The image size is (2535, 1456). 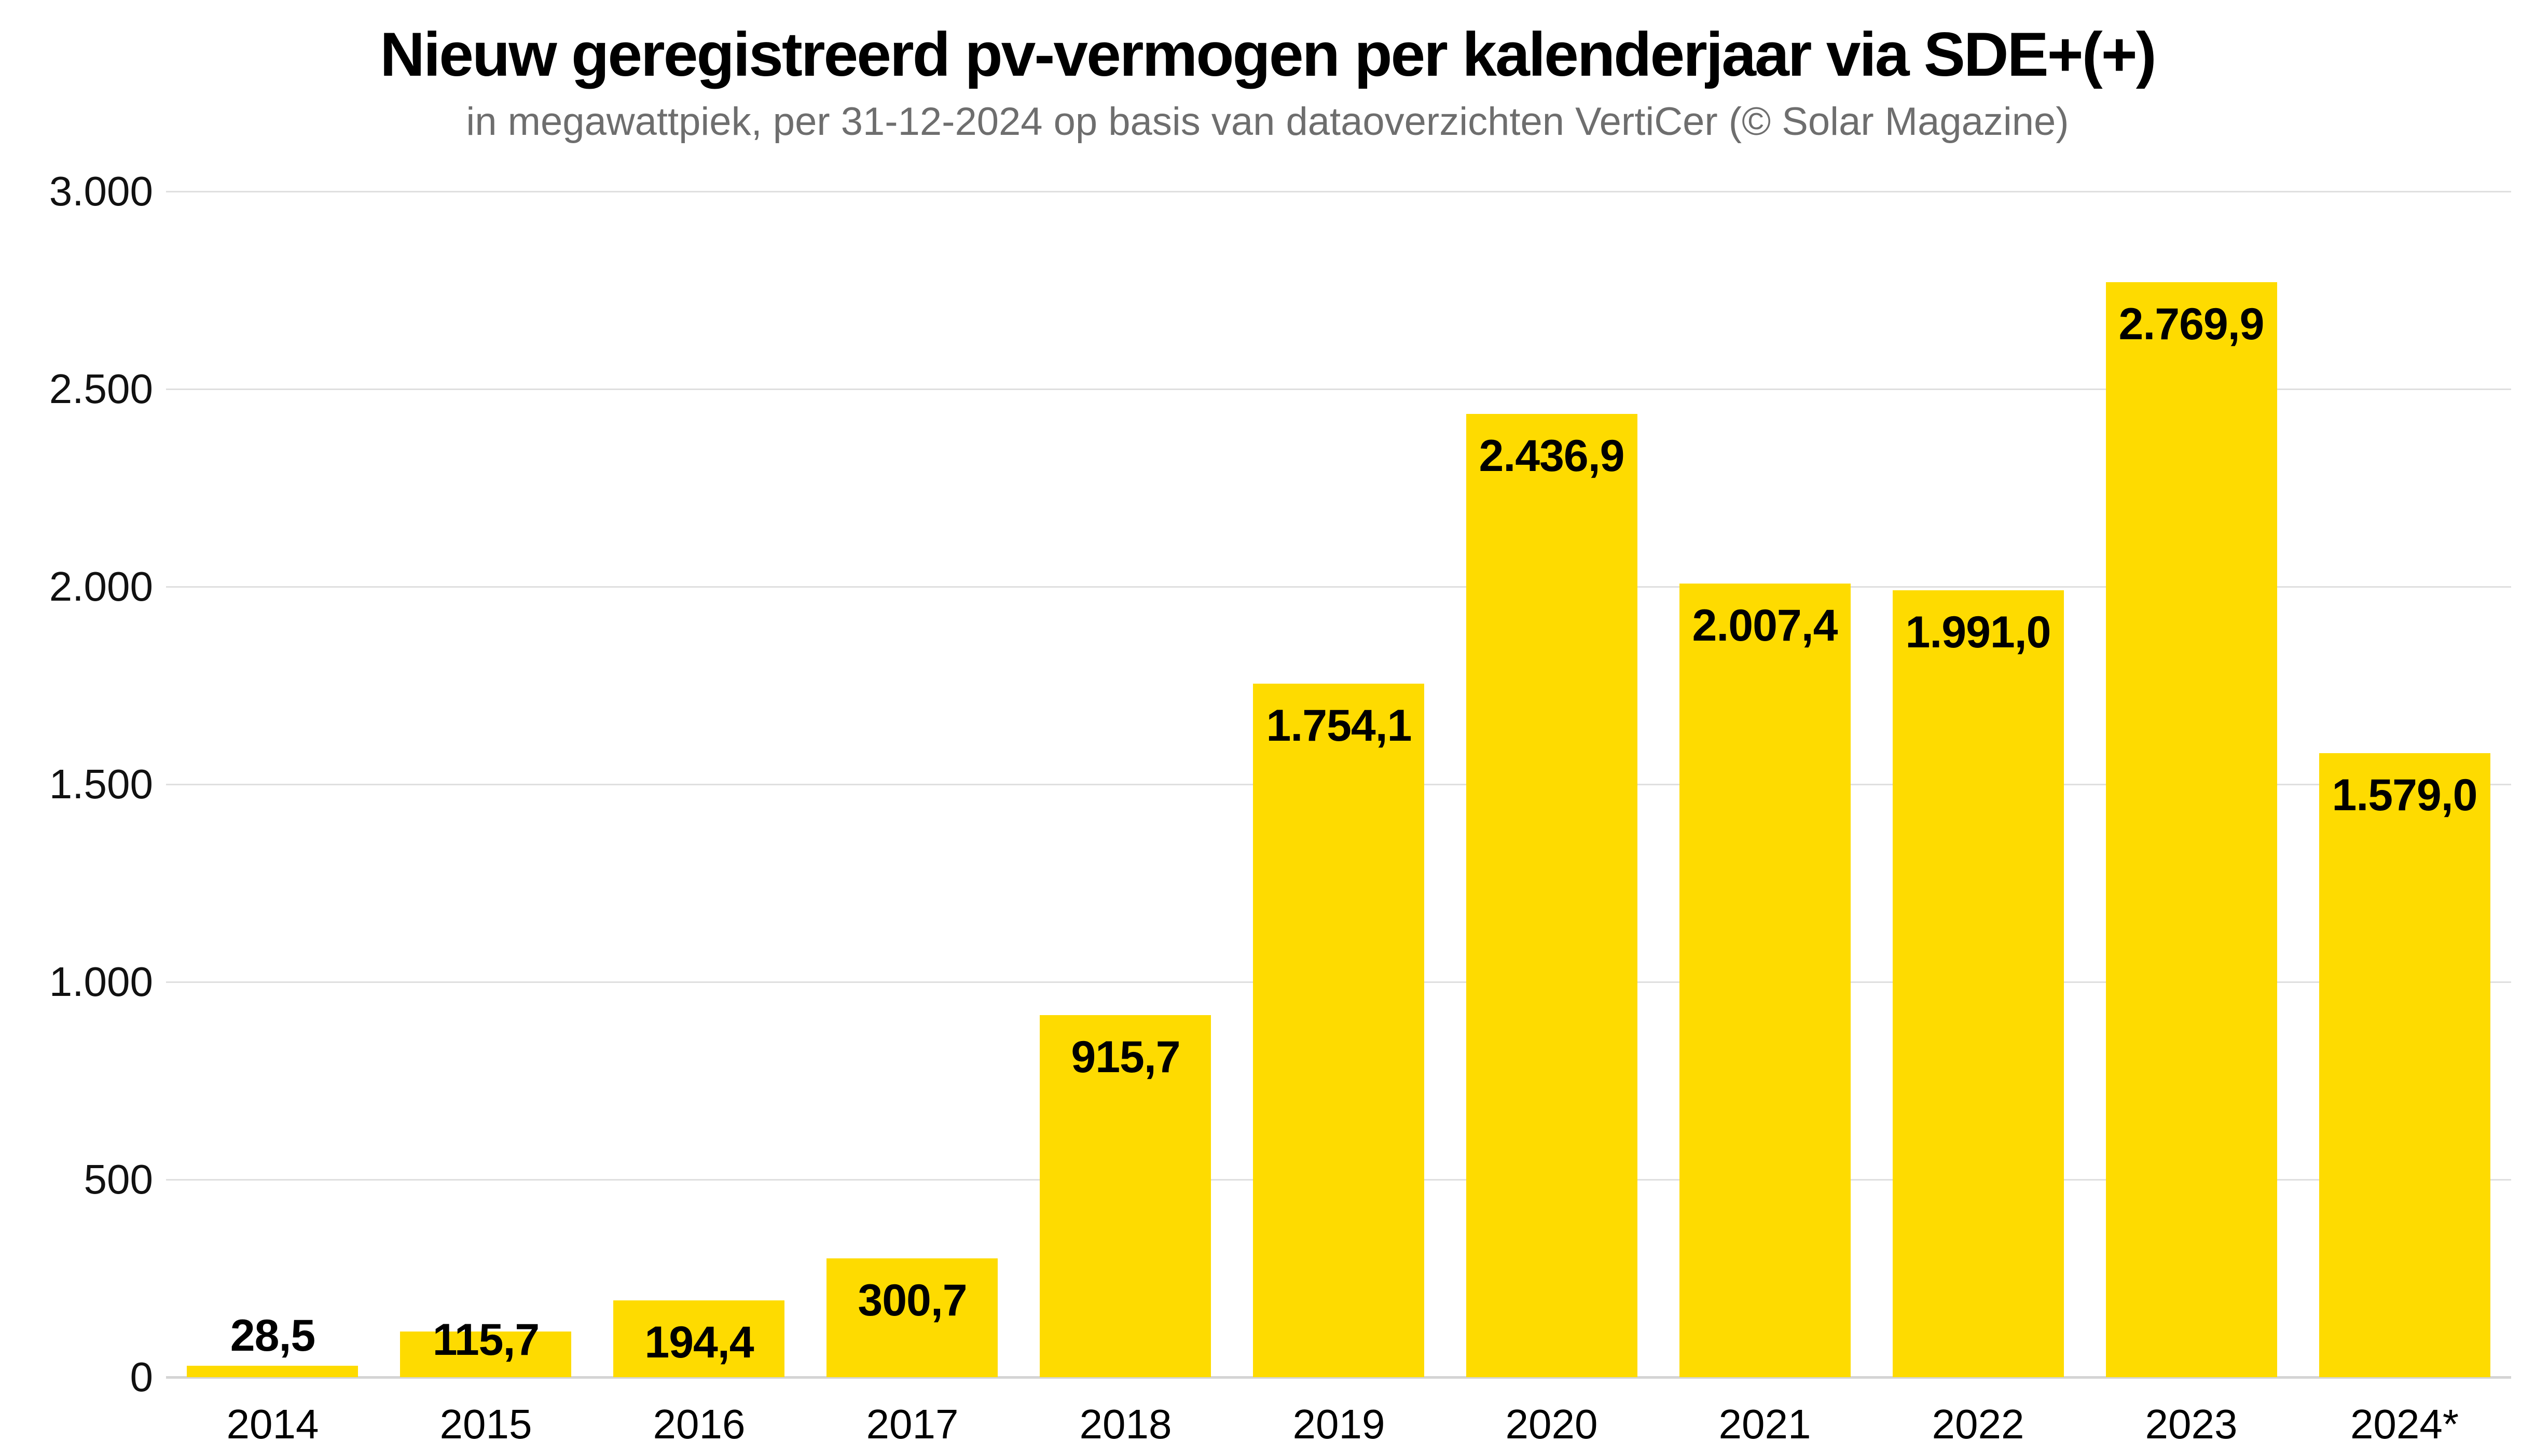 I want to click on x-tick-label: 2017, so click(x=912, y=1424).